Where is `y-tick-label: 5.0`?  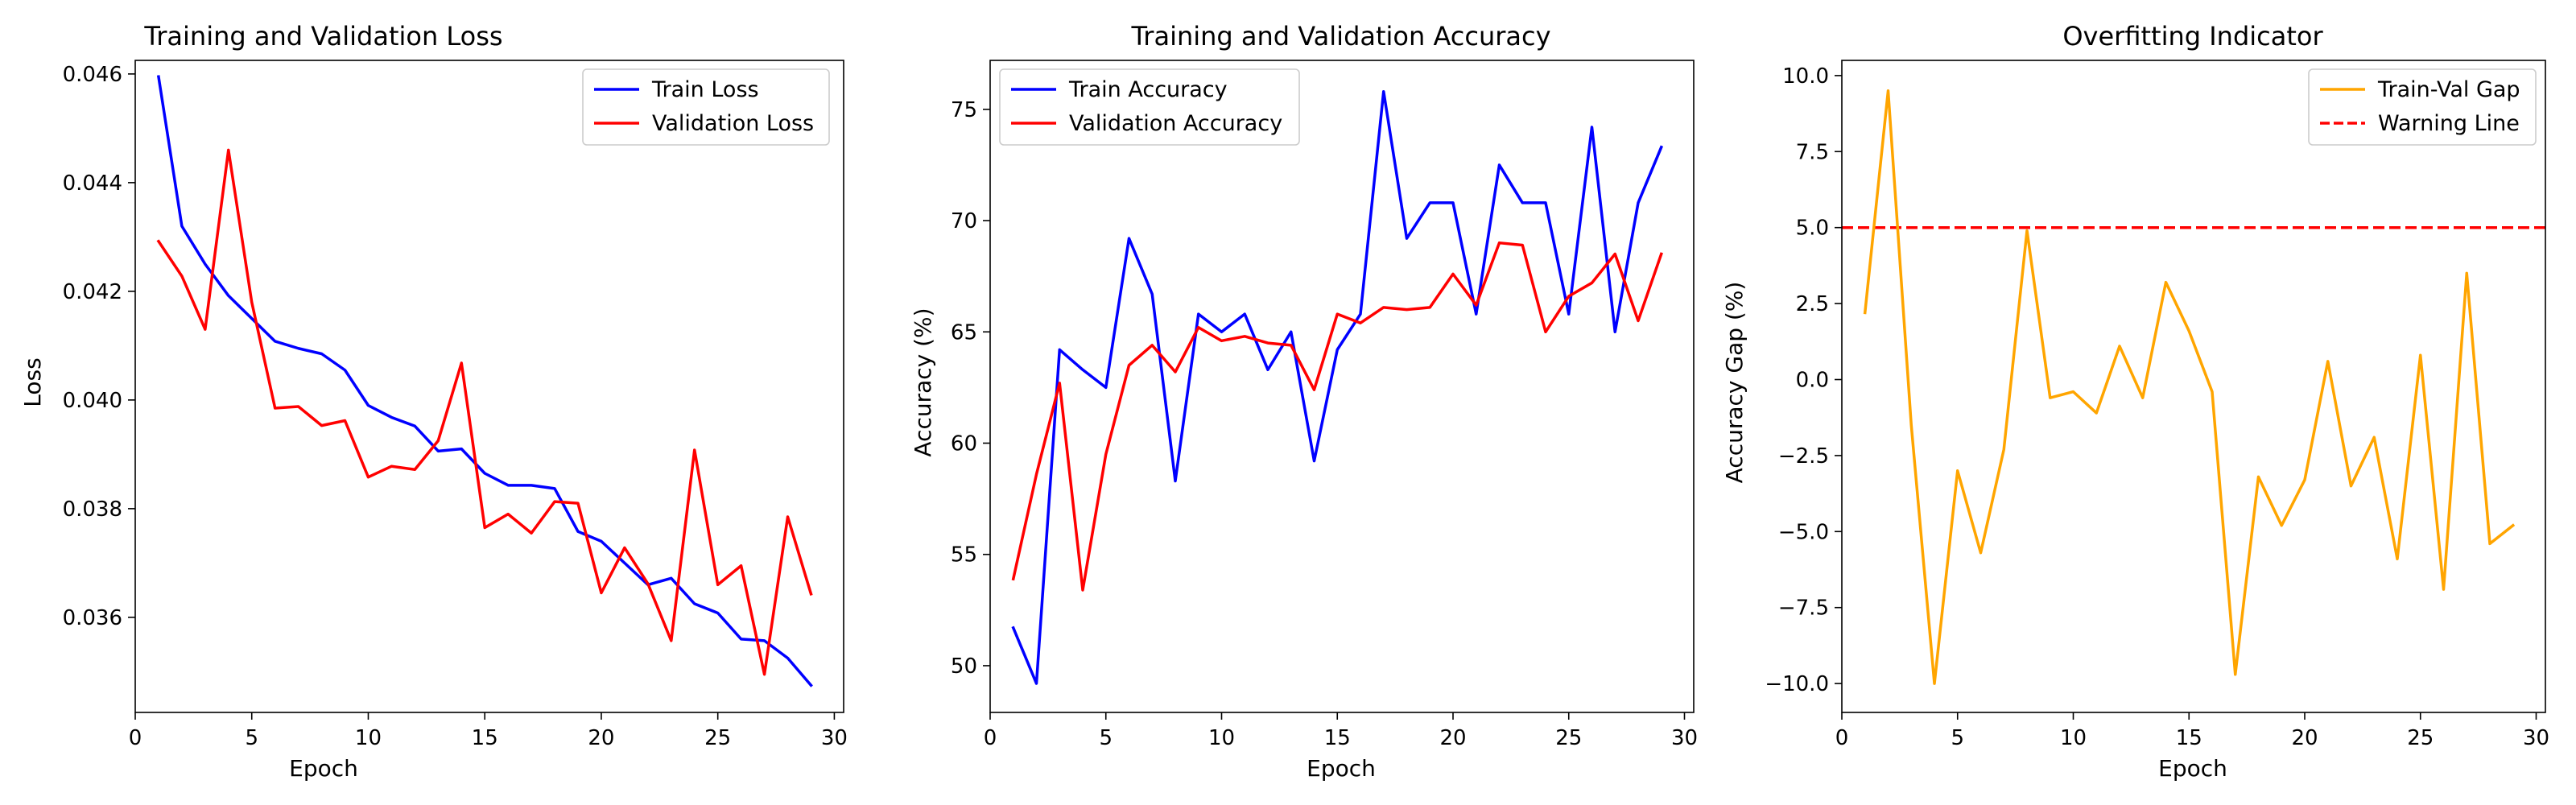 y-tick-label: 5.0 is located at coordinates (1812, 229).